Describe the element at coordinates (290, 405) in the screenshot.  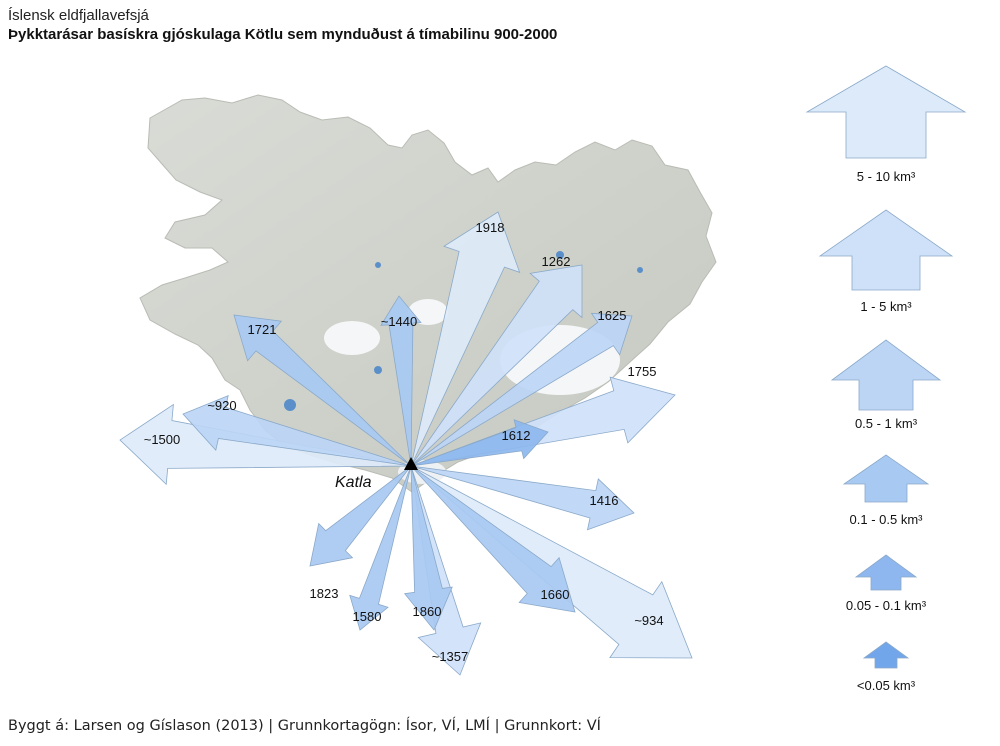
I see `lake-thingvallavatn` at that location.